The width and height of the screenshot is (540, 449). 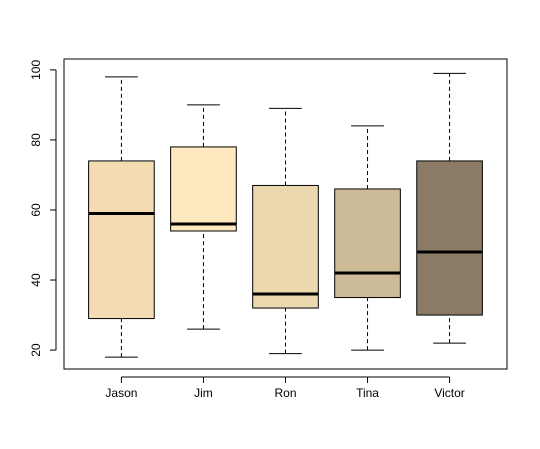 I want to click on x-tick-label: Ron, so click(x=285, y=393).